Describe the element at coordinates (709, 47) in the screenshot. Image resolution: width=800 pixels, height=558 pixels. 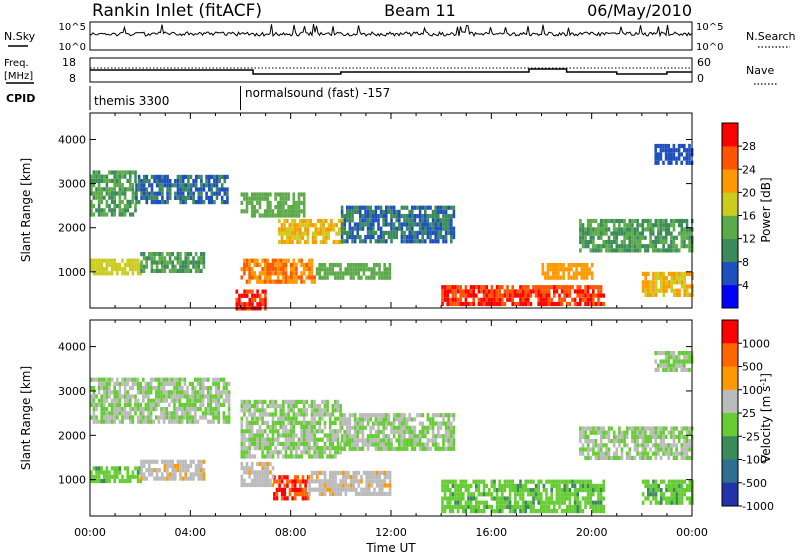
I see `nsky-right-tick-bottom: 10^0` at that location.